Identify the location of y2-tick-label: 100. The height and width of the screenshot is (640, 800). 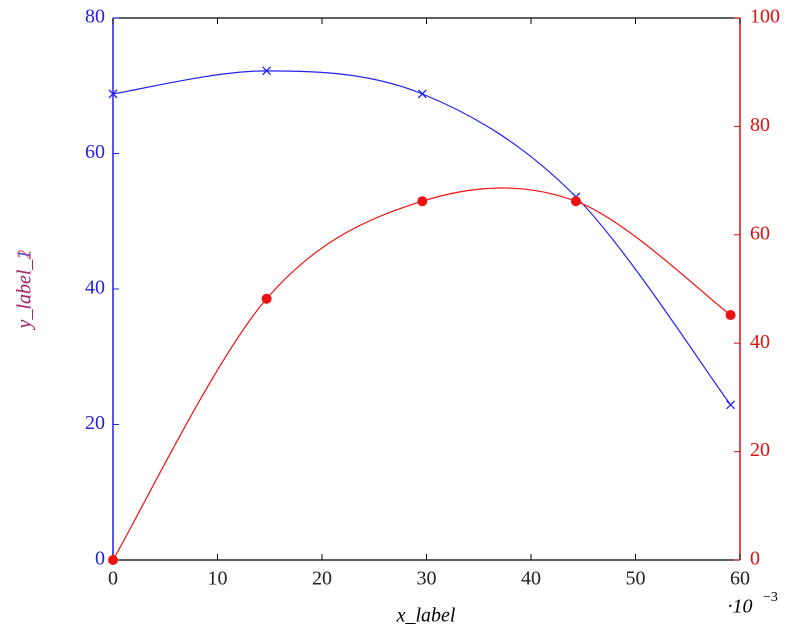
(765, 17).